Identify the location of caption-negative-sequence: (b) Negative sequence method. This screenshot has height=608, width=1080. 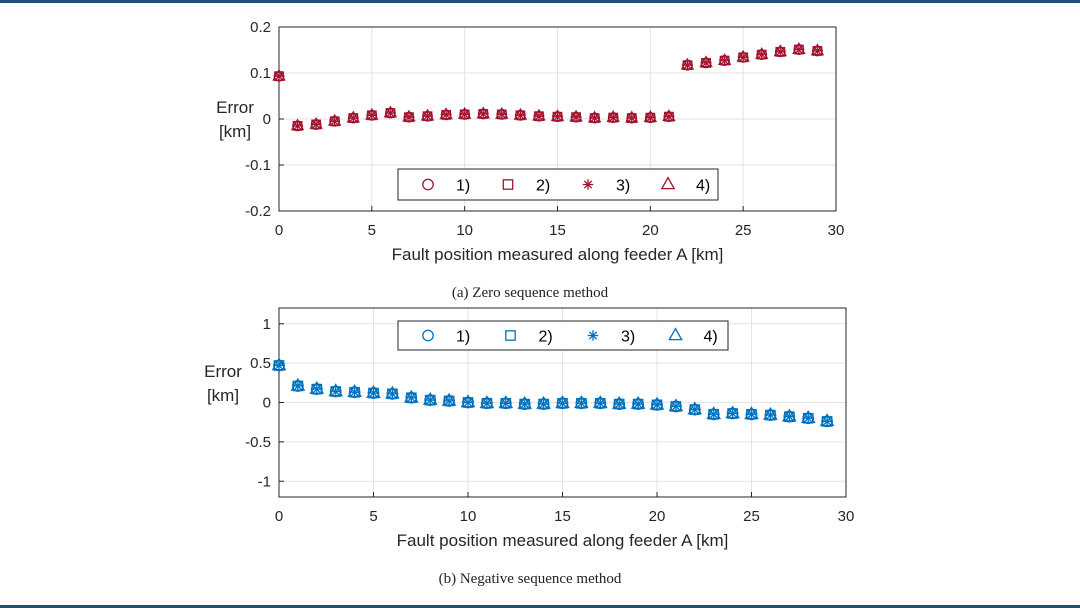
(530, 579).